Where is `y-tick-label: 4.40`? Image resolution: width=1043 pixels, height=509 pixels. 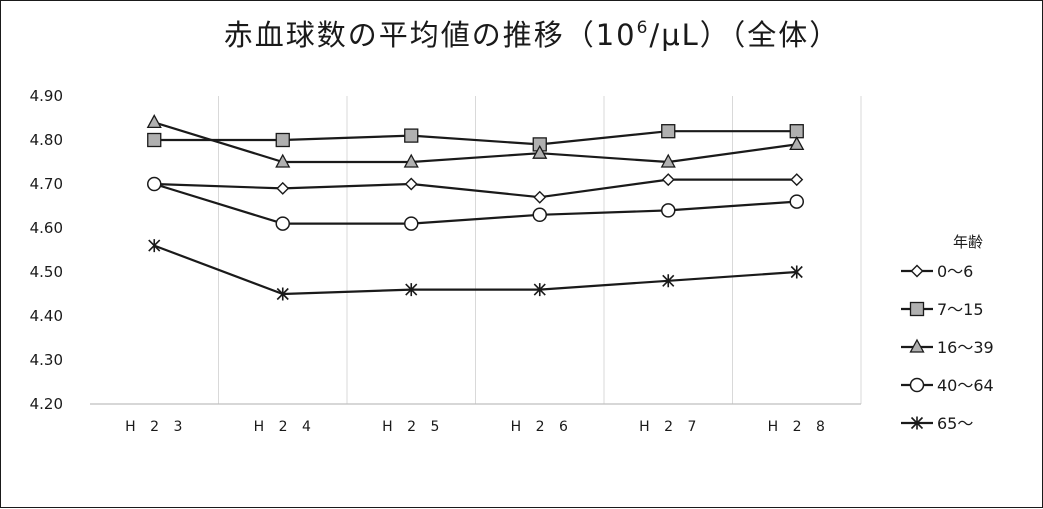 y-tick-label: 4.40 is located at coordinates (46, 316).